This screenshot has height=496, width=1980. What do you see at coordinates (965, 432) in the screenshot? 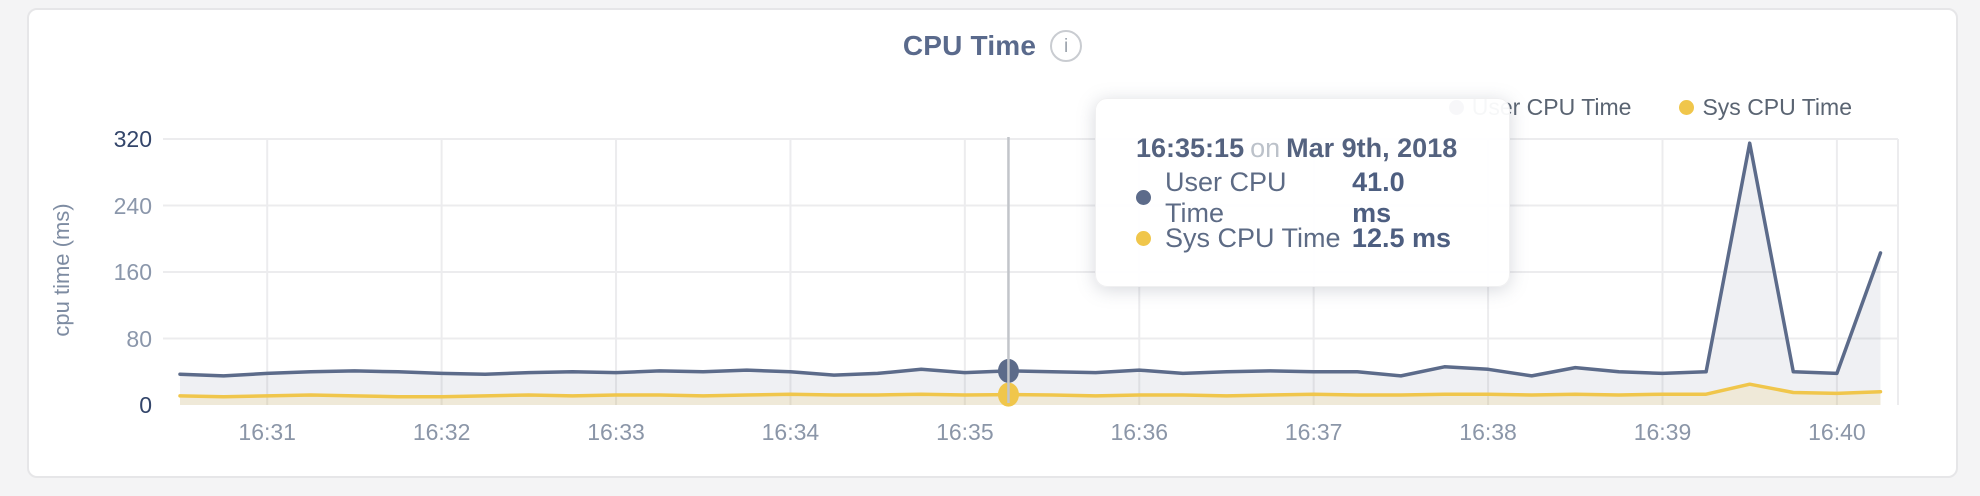
I see `x-tick-label: 16:35` at bounding box center [965, 432].